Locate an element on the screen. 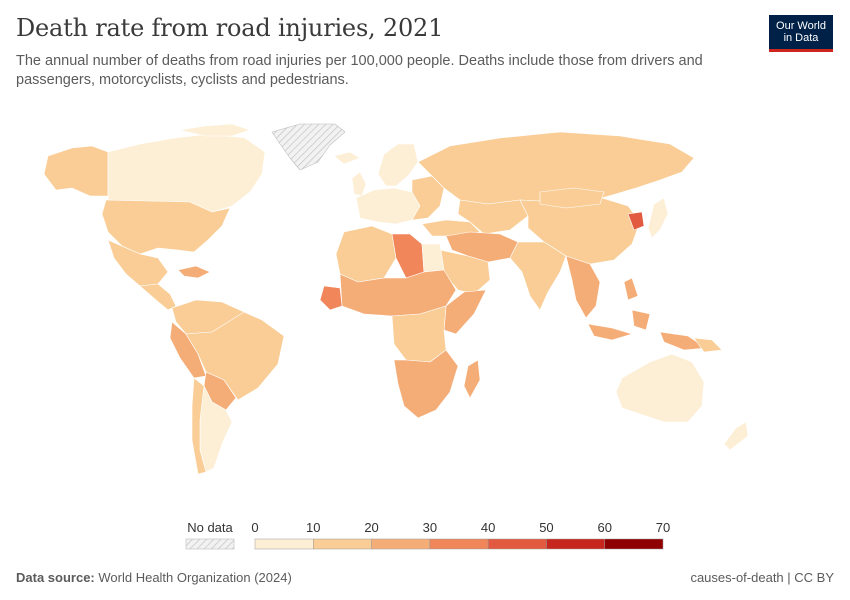 The width and height of the screenshot is (850, 600). region-sahel is located at coordinates (398, 293).